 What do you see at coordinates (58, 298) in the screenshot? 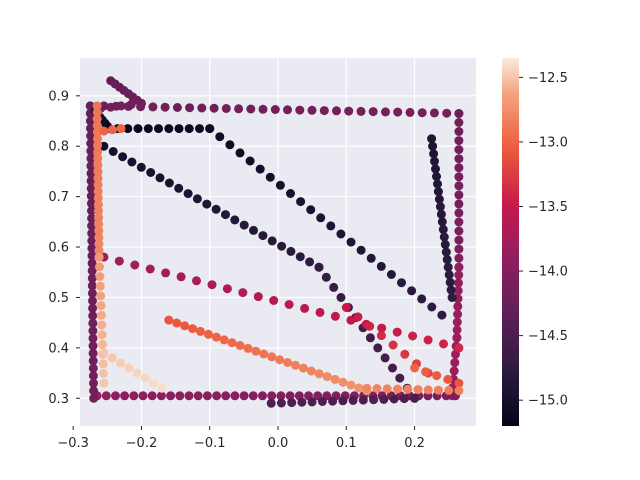
I see `y-tick-label: 0.5` at bounding box center [58, 298].